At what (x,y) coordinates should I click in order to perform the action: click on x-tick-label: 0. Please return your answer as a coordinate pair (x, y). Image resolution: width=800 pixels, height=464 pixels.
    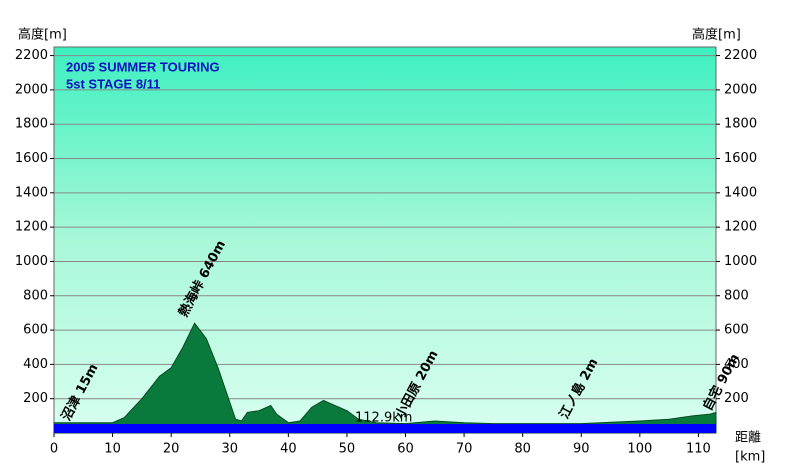
    Looking at the image, I should click on (54, 449).